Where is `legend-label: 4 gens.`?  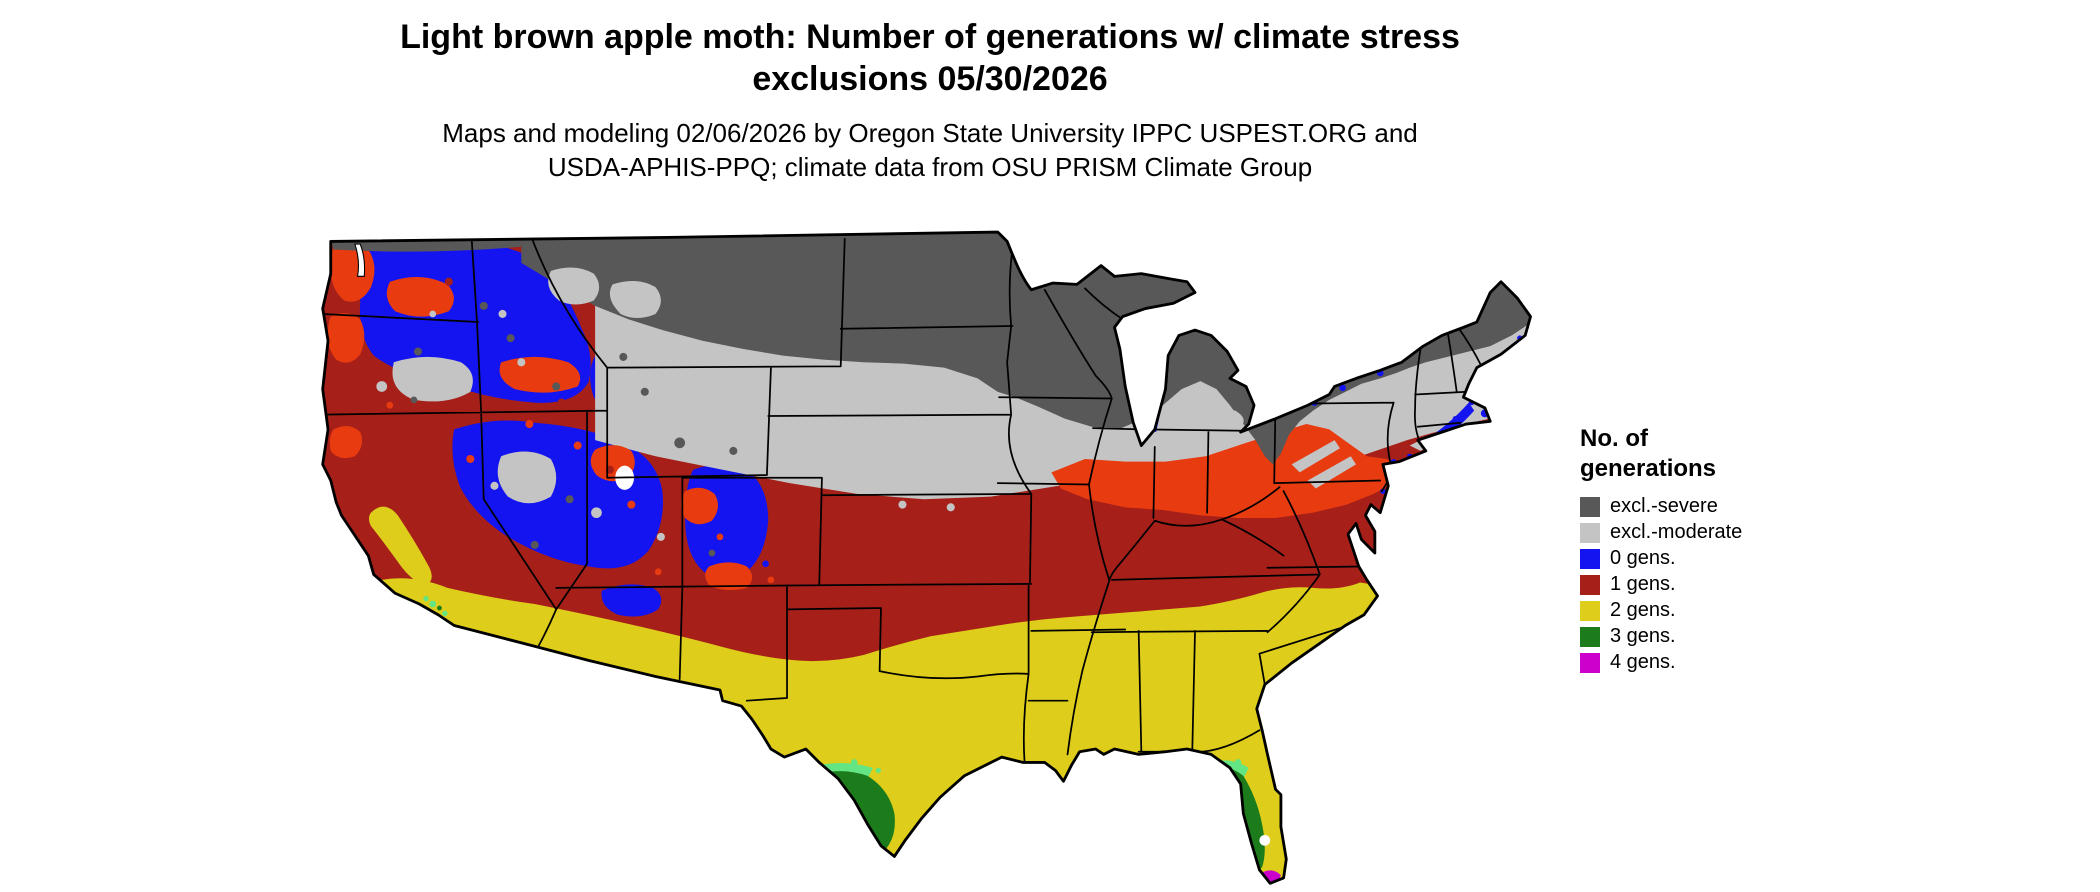 legend-label: 4 gens. is located at coordinates (1643, 662).